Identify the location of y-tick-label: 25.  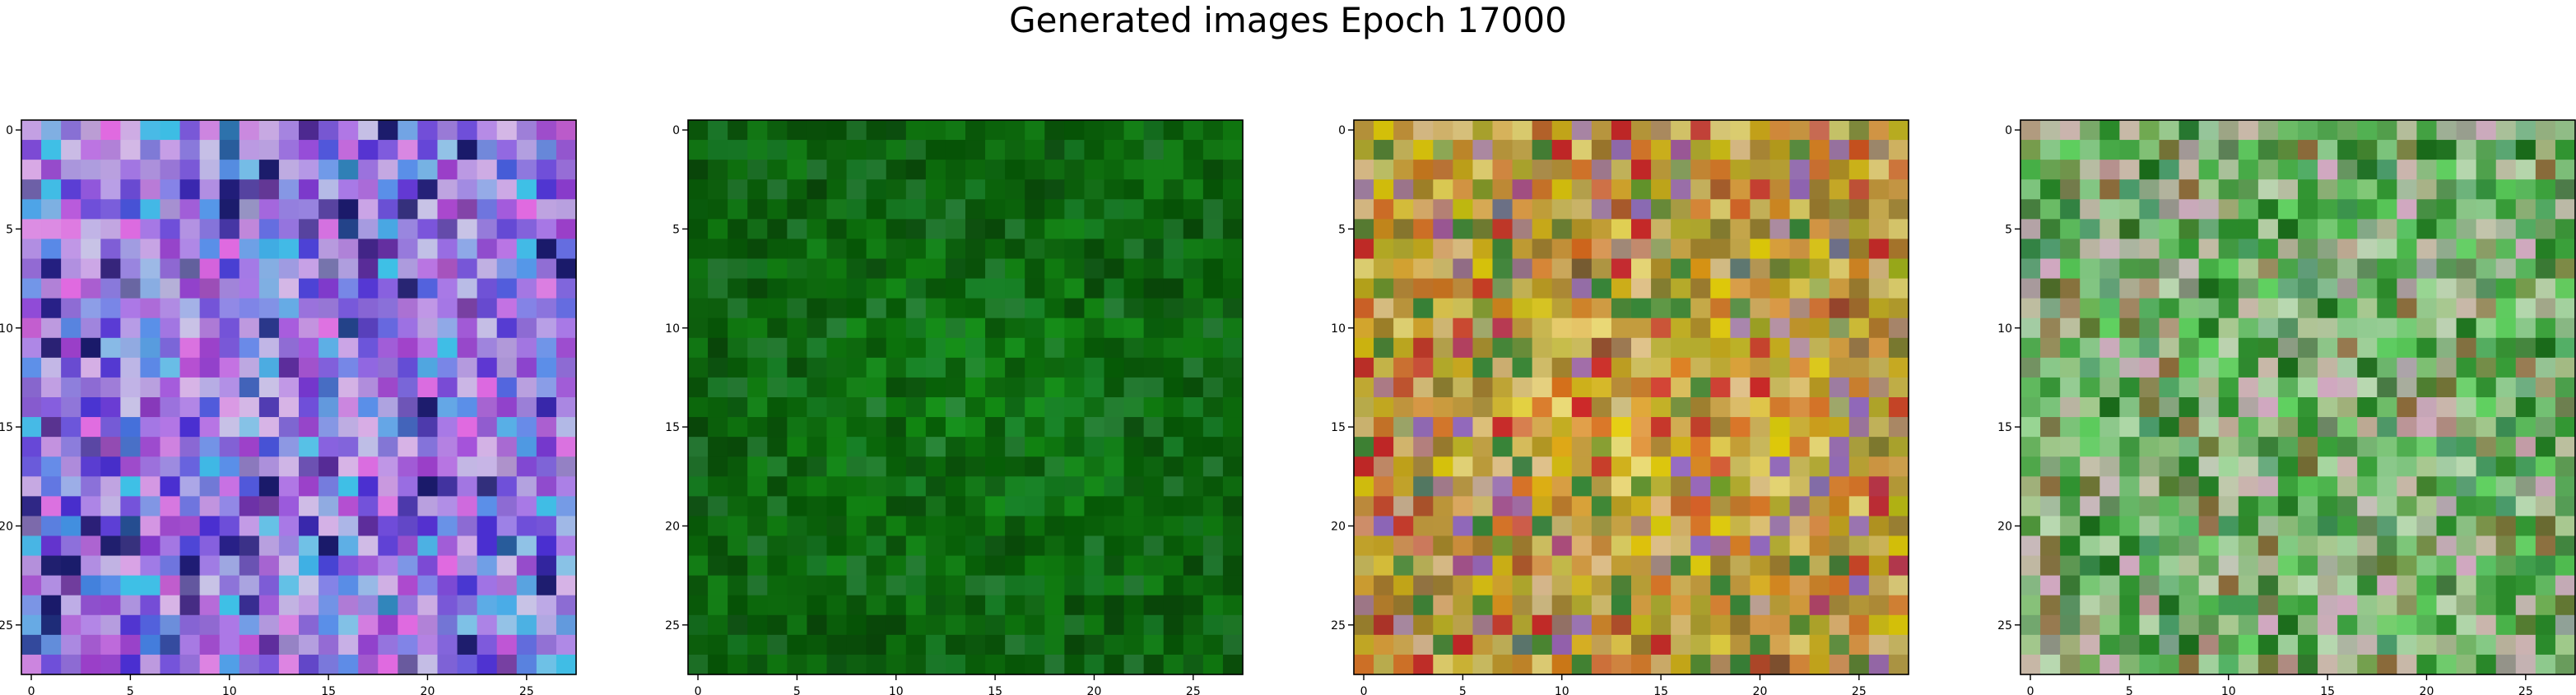
(672, 625).